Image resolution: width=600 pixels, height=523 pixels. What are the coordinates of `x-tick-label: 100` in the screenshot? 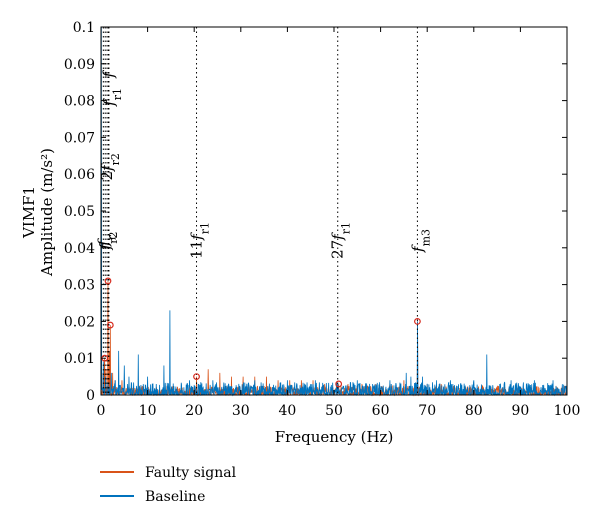 It's located at (567, 411).